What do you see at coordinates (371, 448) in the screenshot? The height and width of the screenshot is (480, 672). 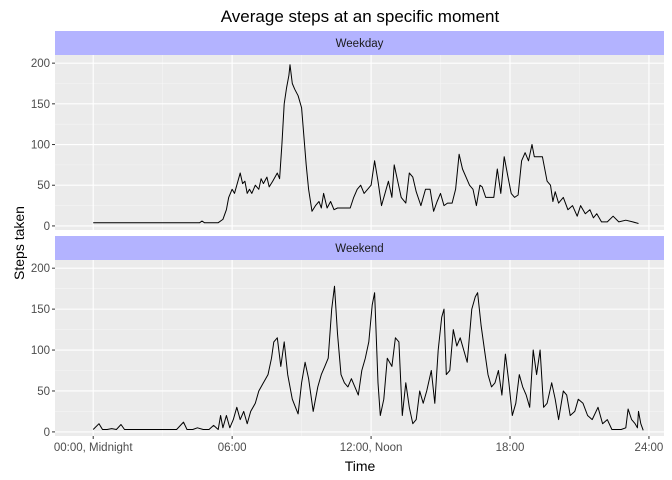 I see `x-tick-label: 12:00, Noon` at bounding box center [371, 448].